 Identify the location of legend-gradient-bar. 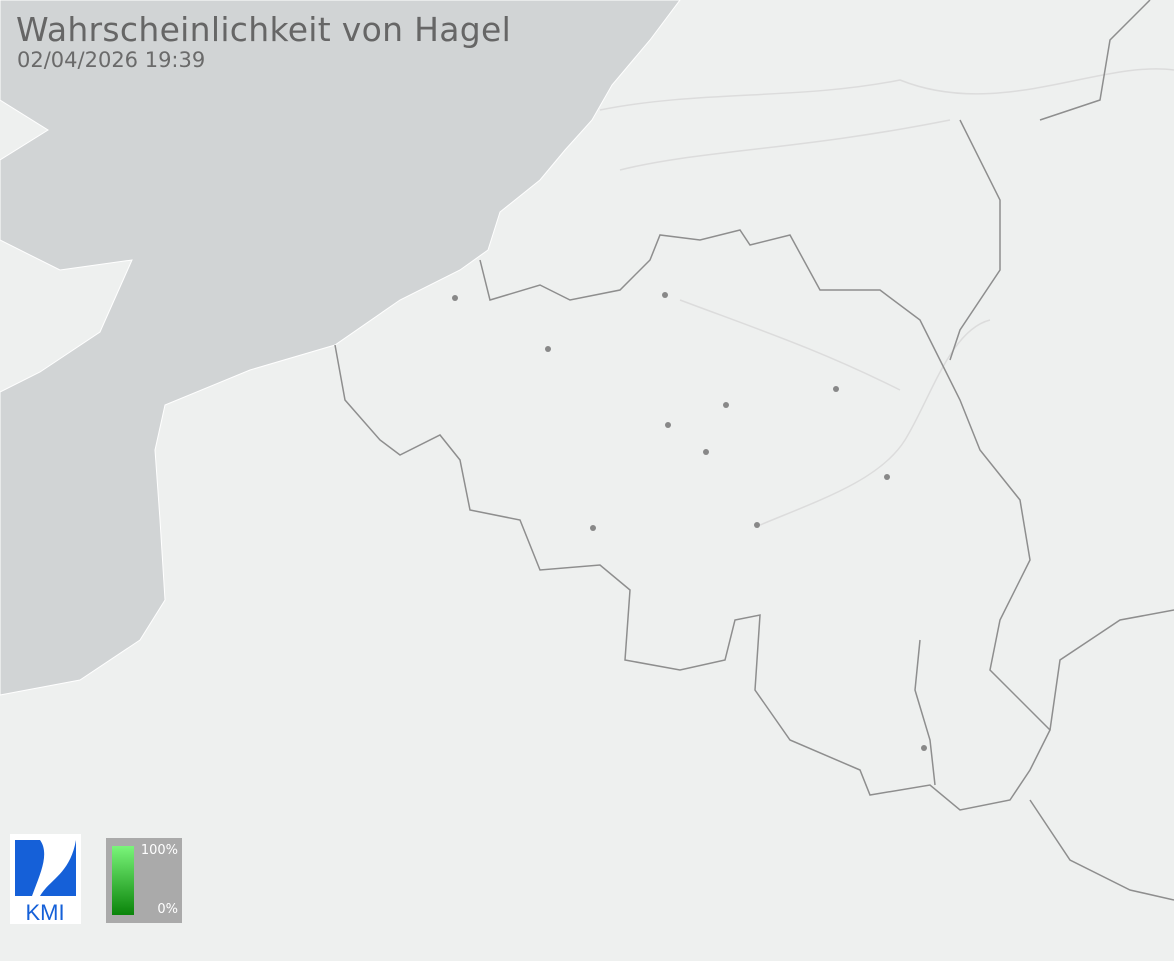
(123, 880).